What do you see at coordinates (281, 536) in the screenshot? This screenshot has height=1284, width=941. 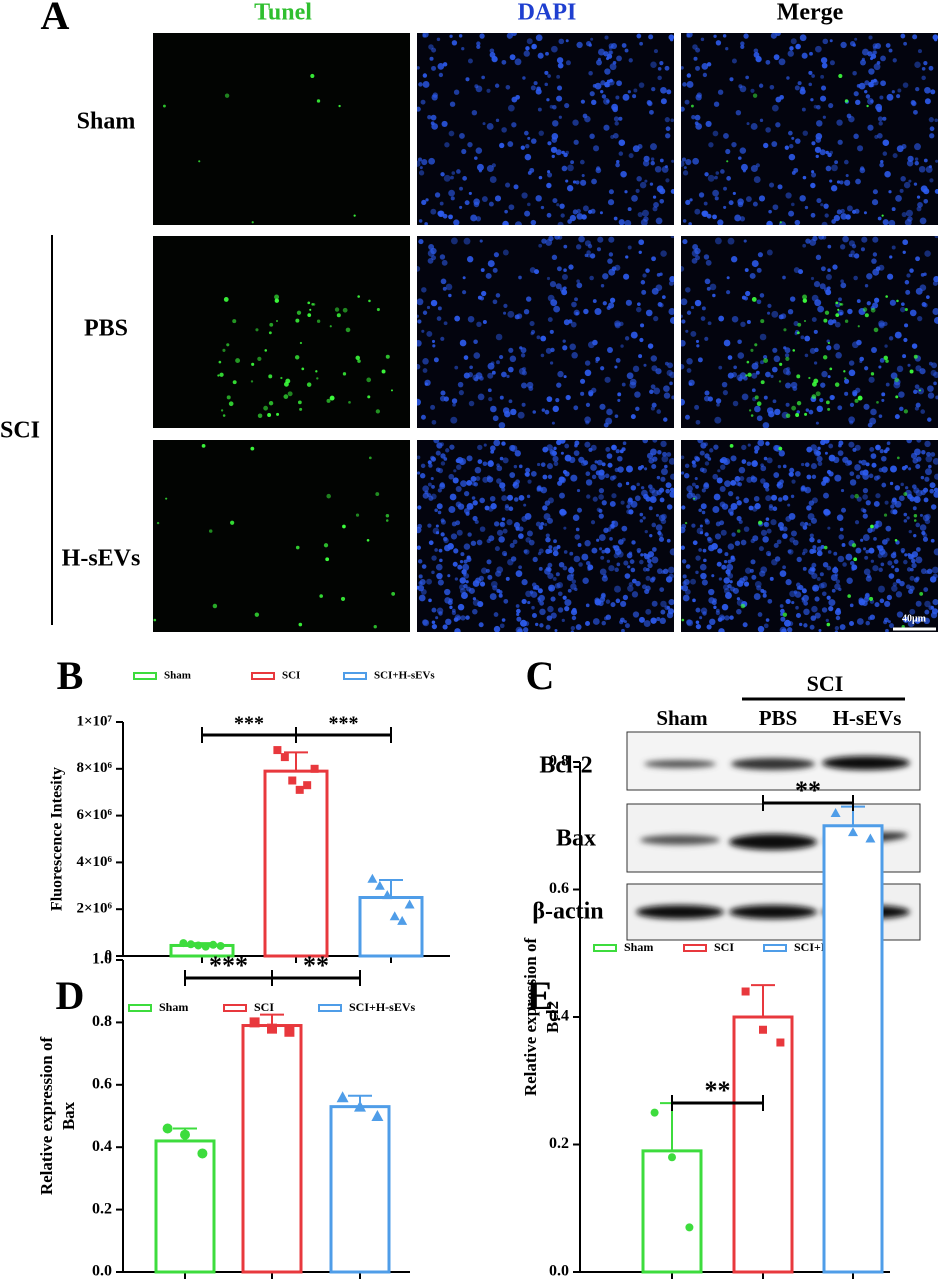 I see `micrograph` at bounding box center [281, 536].